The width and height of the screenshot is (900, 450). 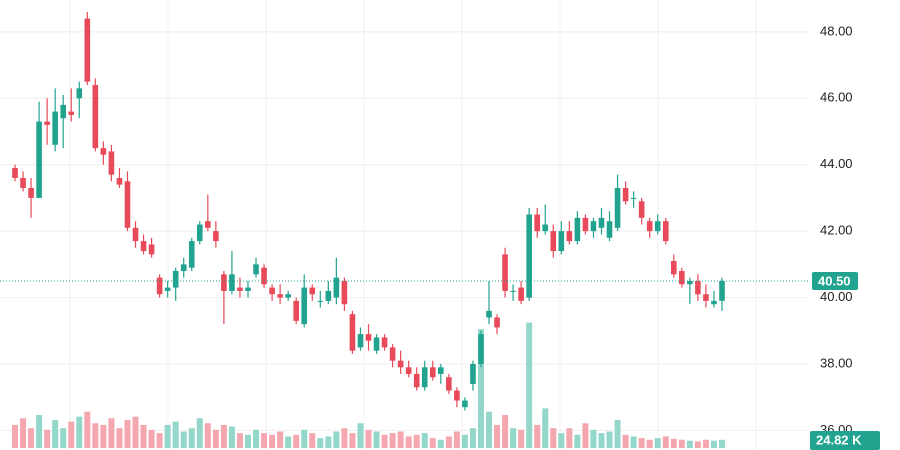 I want to click on y-tick-label: 46.00, so click(x=836, y=97).